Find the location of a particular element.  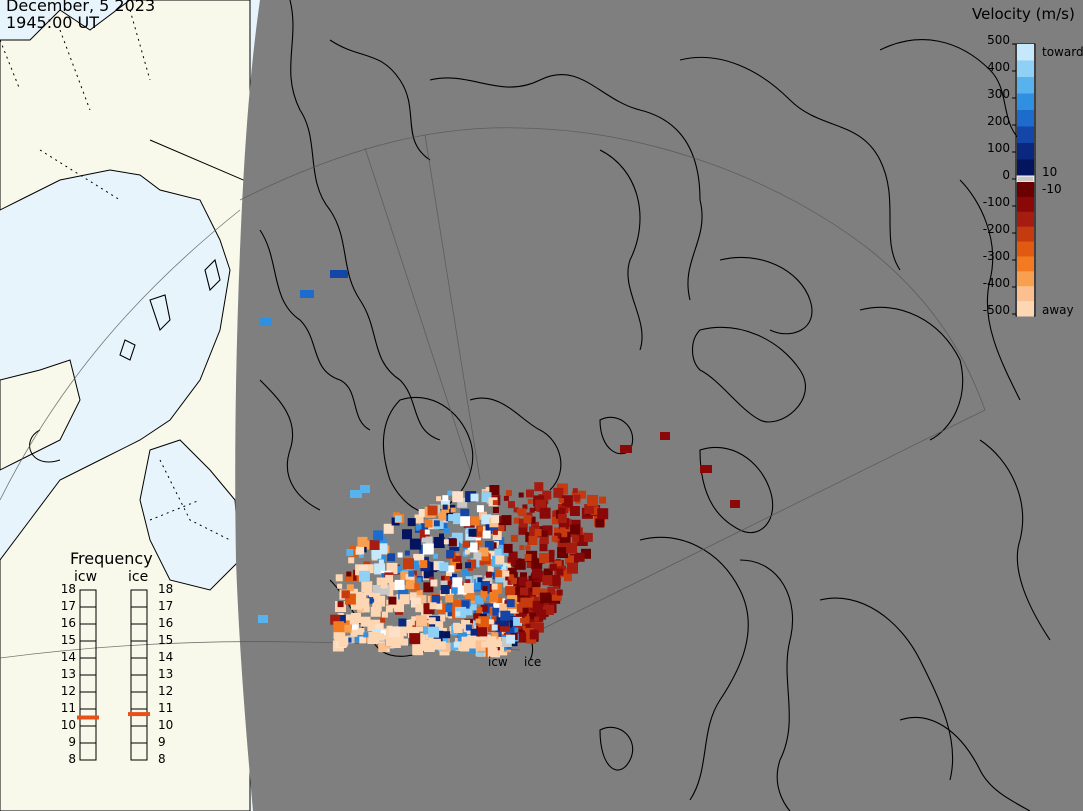

velocity-tick-label: 300 is located at coordinates (998, 94).